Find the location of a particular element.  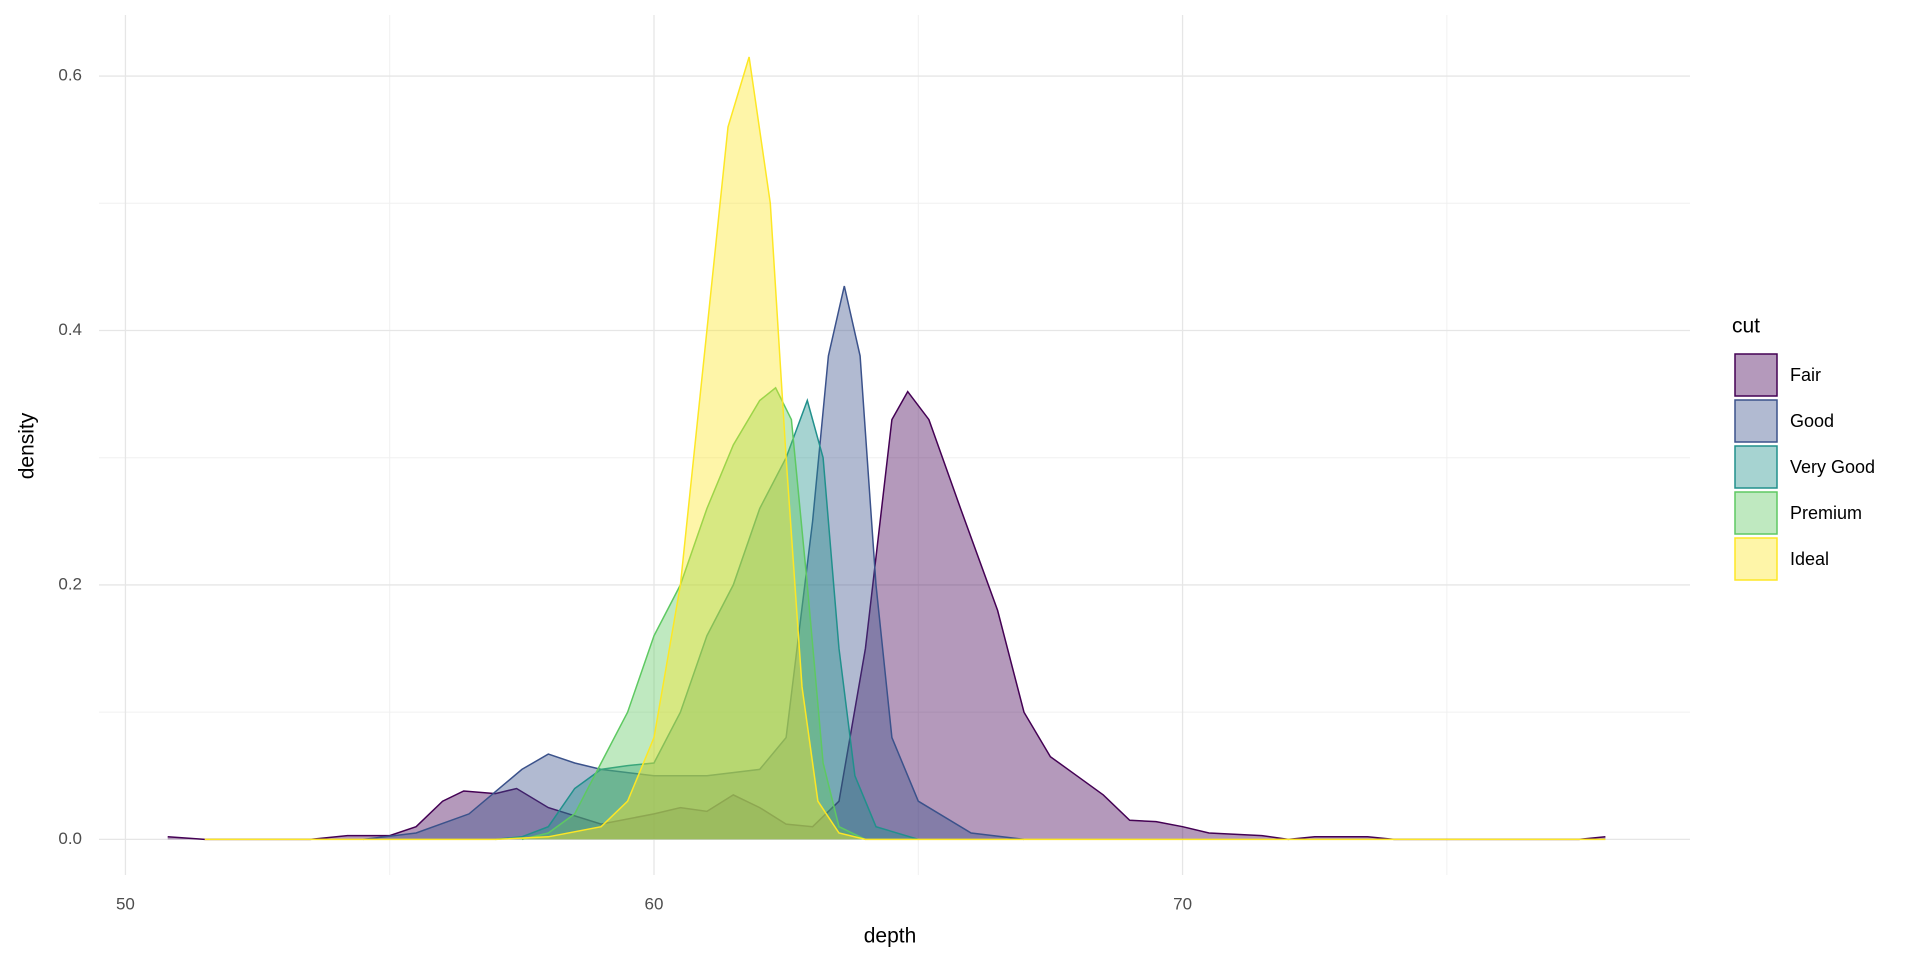

x-tick-label: 60 is located at coordinates (654, 903).